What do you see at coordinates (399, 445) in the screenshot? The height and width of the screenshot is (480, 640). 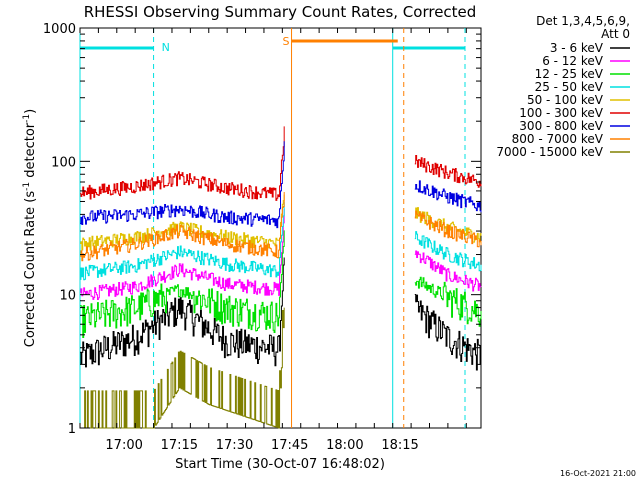 I see `x-tick-label: 18:15` at bounding box center [399, 445].